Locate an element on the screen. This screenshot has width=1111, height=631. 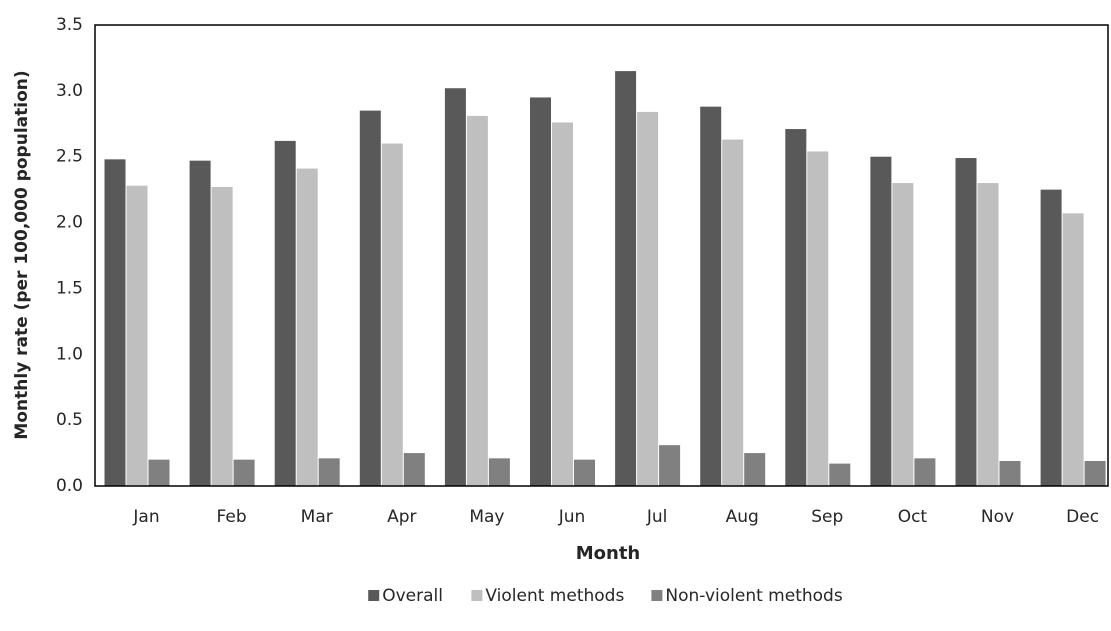
x-tick-label: Oct is located at coordinates (913, 517).